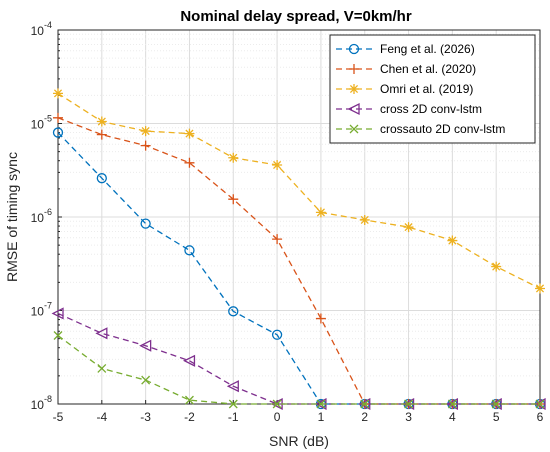 This screenshot has height=452, width=550. I want to click on x-axis-label: SNR (dB), so click(299, 441).